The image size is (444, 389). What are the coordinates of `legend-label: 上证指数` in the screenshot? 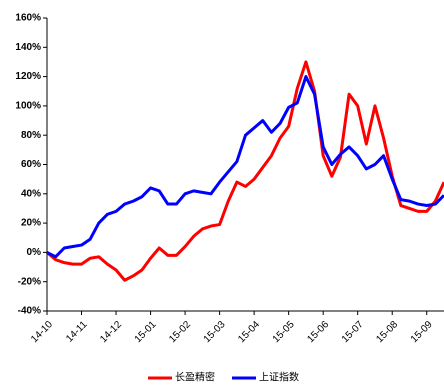 It's located at (279, 377).